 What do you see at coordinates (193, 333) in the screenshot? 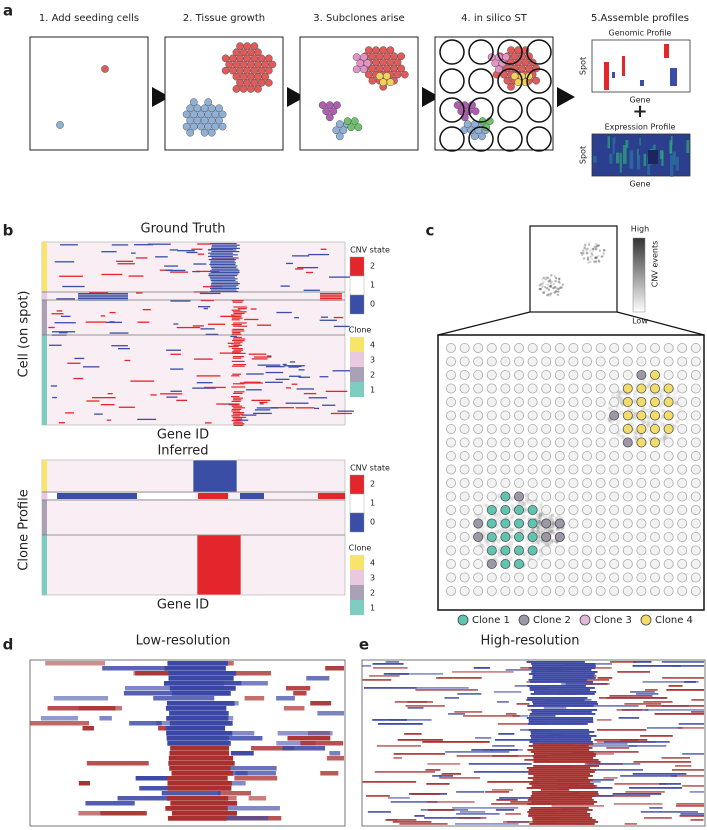
I see `heatmap` at bounding box center [193, 333].